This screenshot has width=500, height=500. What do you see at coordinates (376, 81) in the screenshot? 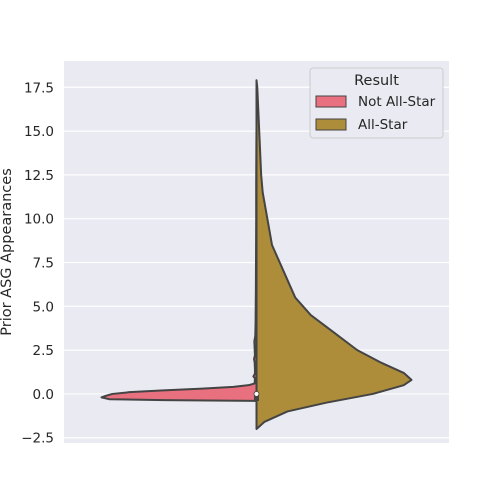
I see `legend-title: Result` at bounding box center [376, 81].